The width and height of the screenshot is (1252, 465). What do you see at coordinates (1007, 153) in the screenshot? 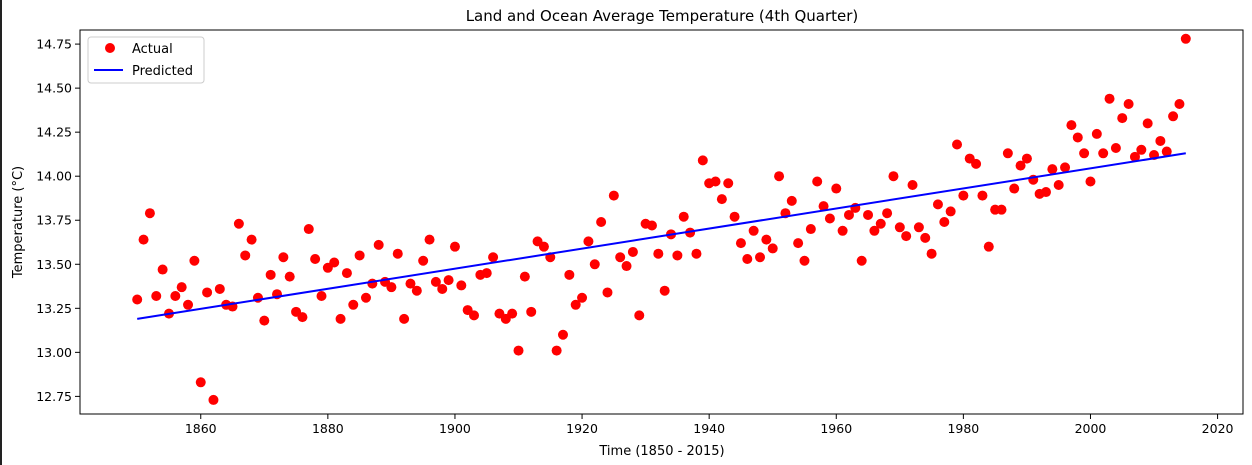
I see `actual-point-1987` at bounding box center [1007, 153].